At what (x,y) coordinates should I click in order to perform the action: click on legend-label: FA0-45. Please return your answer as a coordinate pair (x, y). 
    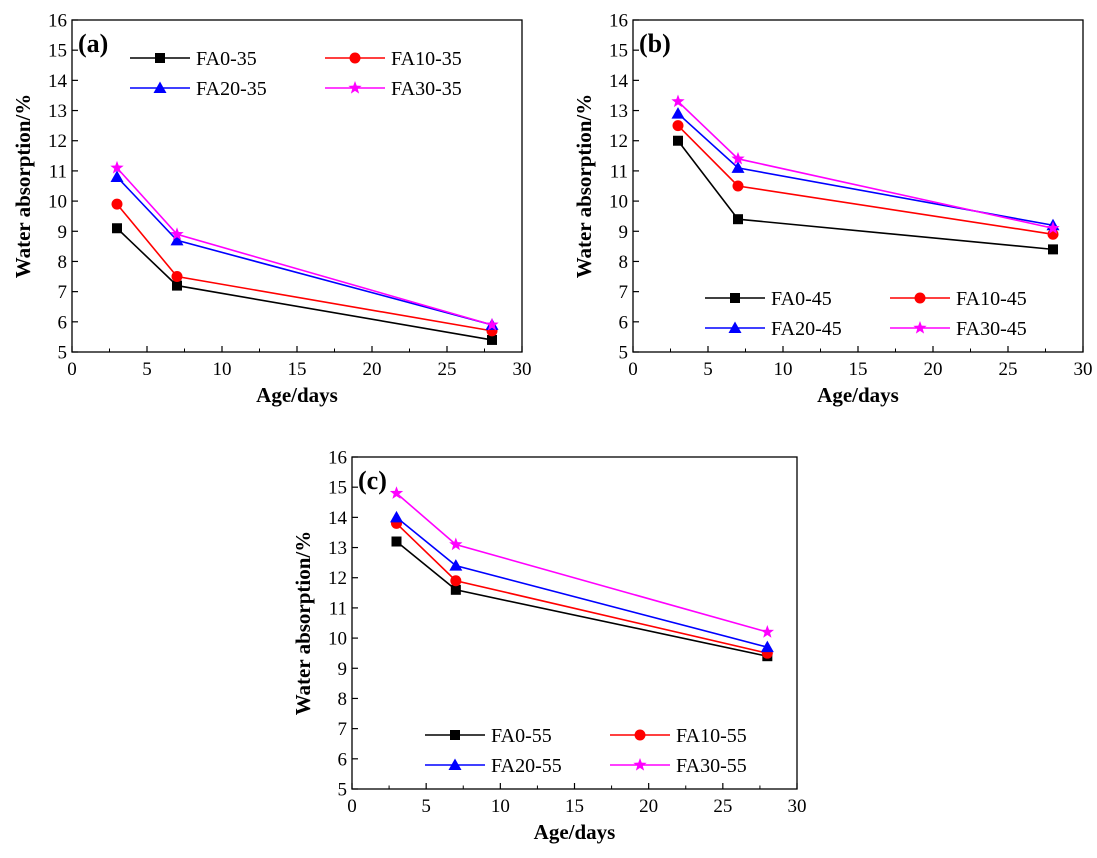
    Looking at the image, I should click on (801, 299).